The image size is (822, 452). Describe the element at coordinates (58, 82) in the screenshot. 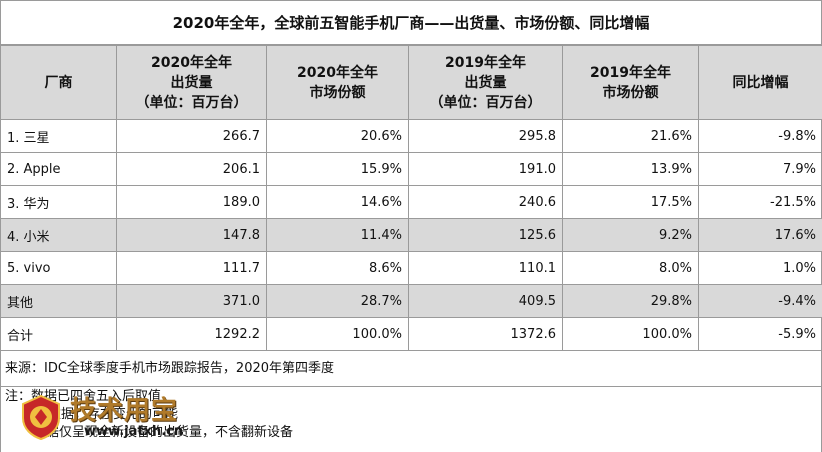

I see `header-vendor: 厂商` at that location.